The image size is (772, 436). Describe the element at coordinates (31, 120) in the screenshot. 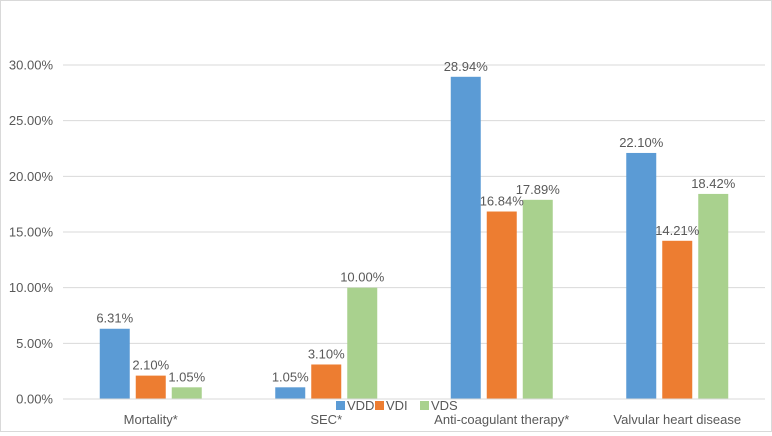

I see `y-tick-label: 25.00%` at that location.